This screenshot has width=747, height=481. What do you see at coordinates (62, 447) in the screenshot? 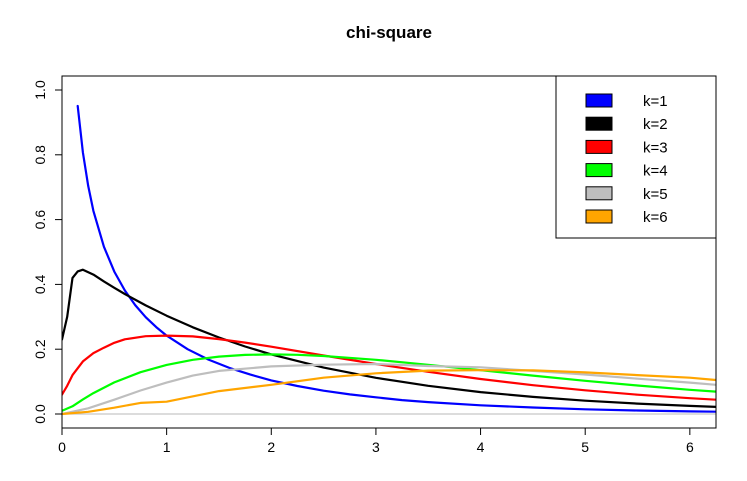
I see `x-tick-label: 0` at bounding box center [62, 447].